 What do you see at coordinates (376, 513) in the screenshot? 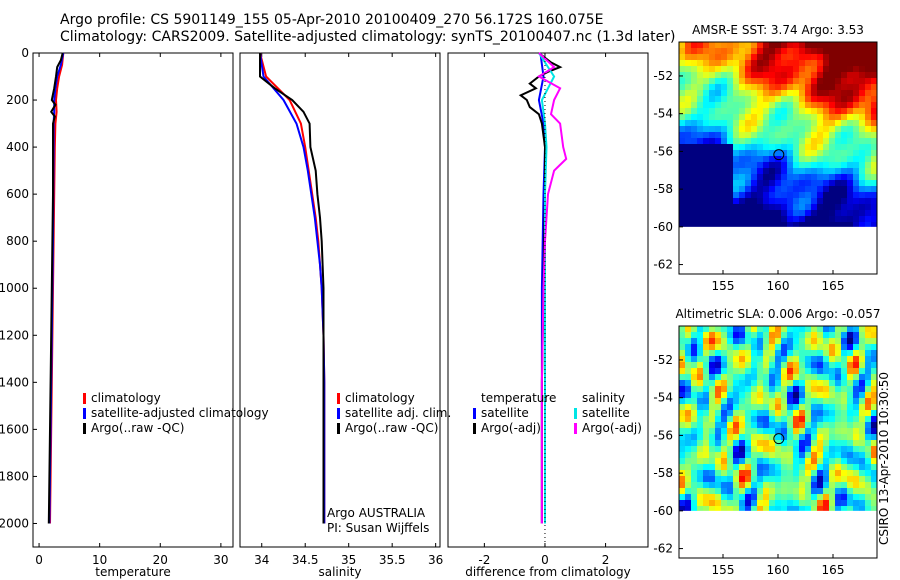
I see `annotation-text: Argo AUSTRALIA` at bounding box center [376, 513].